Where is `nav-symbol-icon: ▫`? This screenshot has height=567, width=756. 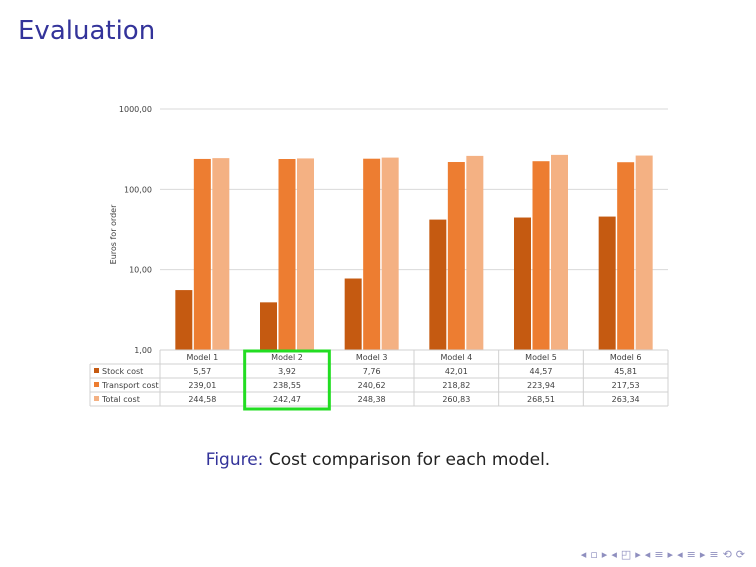 nav-symbol-icon: ▫ is located at coordinates (594, 554).